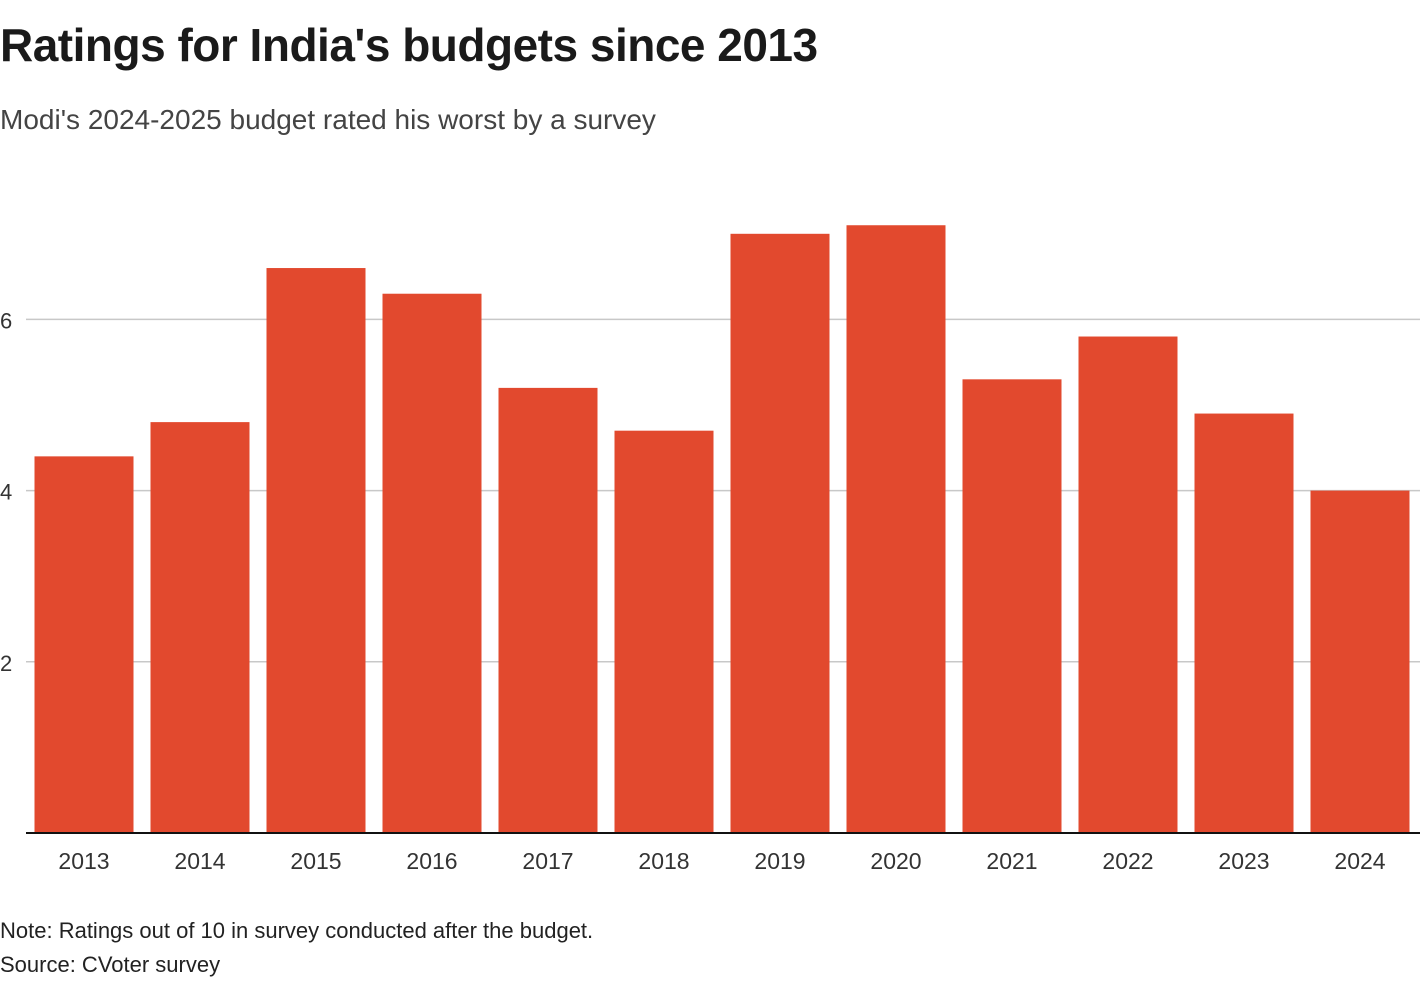 The height and width of the screenshot is (988, 1420). I want to click on x-tick-label: 2023, so click(1243, 861).